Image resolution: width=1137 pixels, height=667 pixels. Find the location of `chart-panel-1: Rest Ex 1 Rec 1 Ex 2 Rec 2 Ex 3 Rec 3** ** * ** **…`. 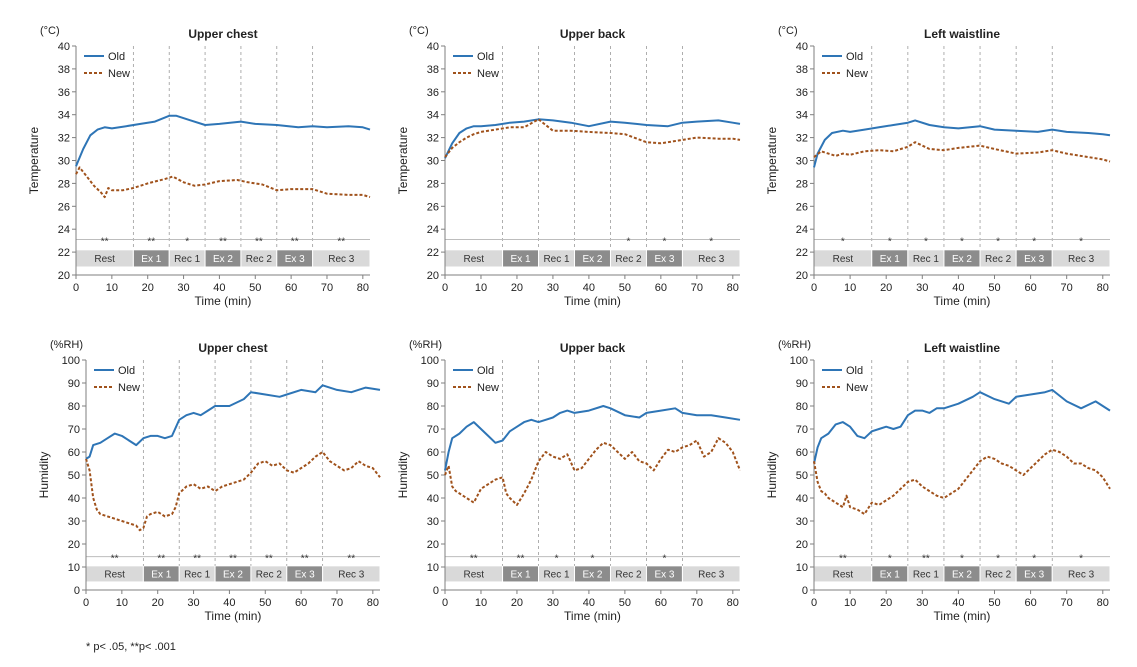

chart-panel-1: Rest Ex 1 Rec 1 Ex 2 Rec 2 Ex 3 Rec 3** ** * ** **… is located at coordinates (199, 166).